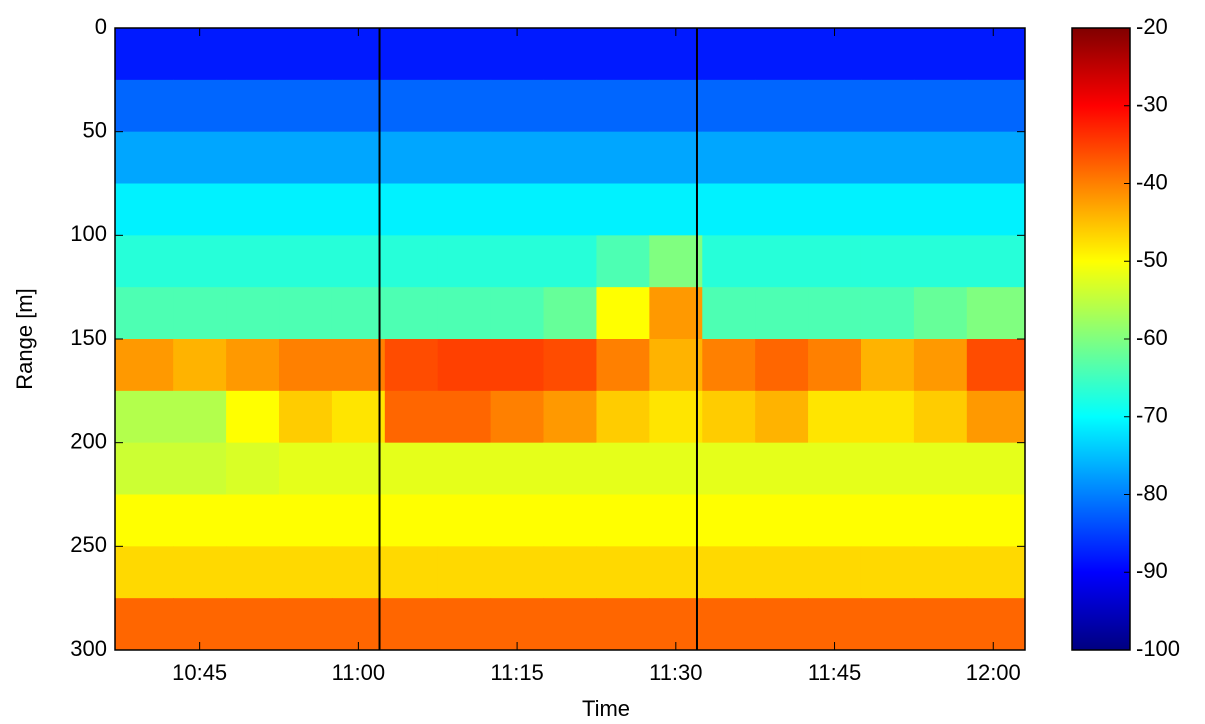 This screenshot has width=1205, height=724. Describe the element at coordinates (24, 339) in the screenshot. I see `y-axis-label: Range [m]` at that location.